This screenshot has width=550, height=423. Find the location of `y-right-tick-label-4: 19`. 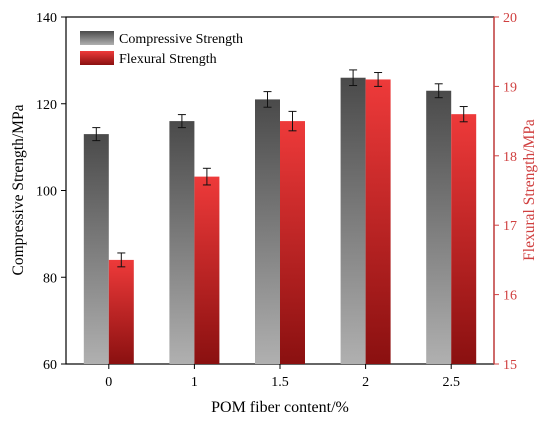

y-right-tick-label-4: 19 is located at coordinates (510, 87).